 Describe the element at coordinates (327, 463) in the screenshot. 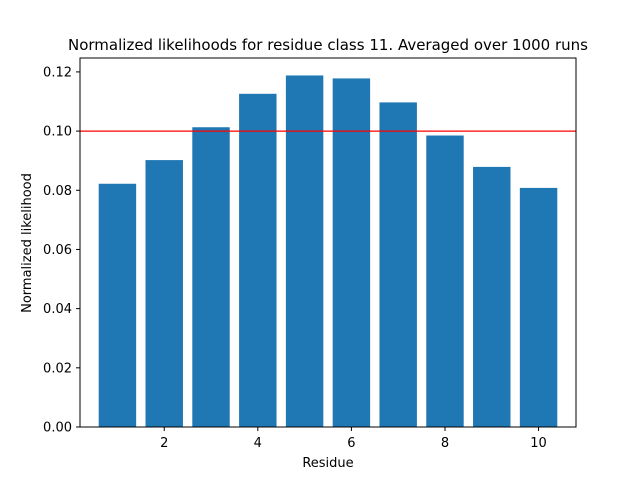

I see `x-axis-label: Residue` at that location.